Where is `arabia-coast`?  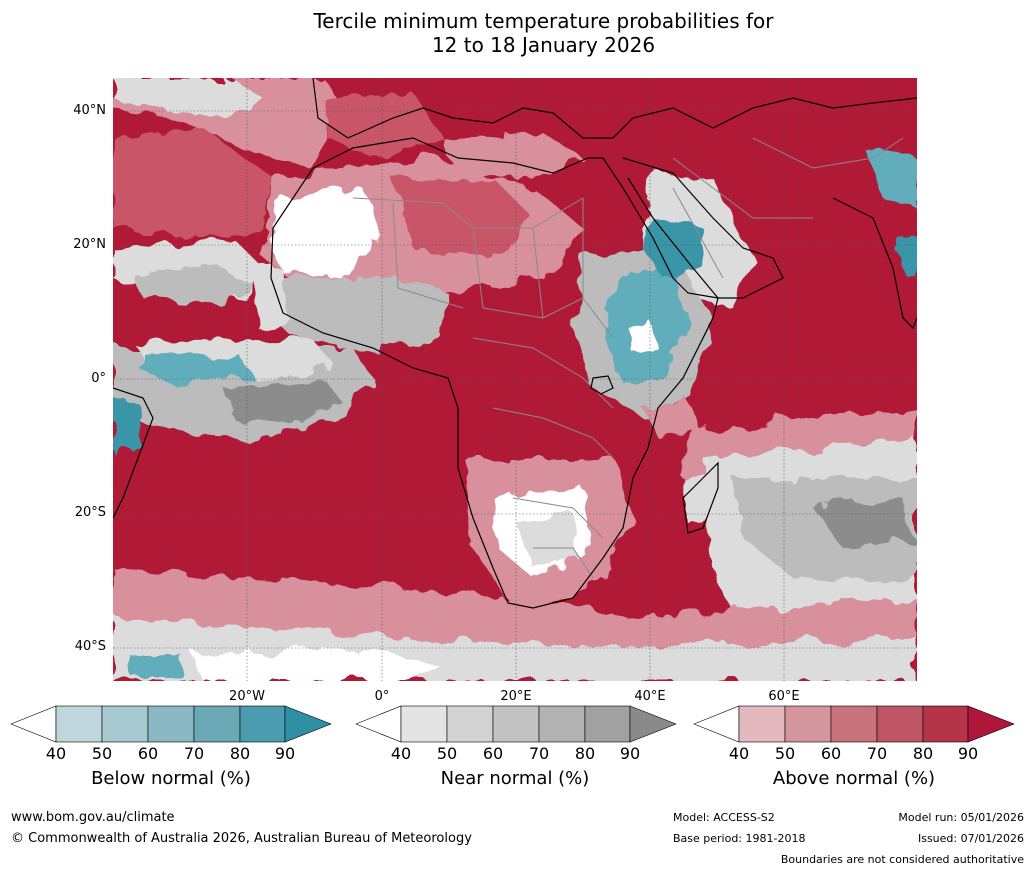 arabia-coast is located at coordinates (703, 228).